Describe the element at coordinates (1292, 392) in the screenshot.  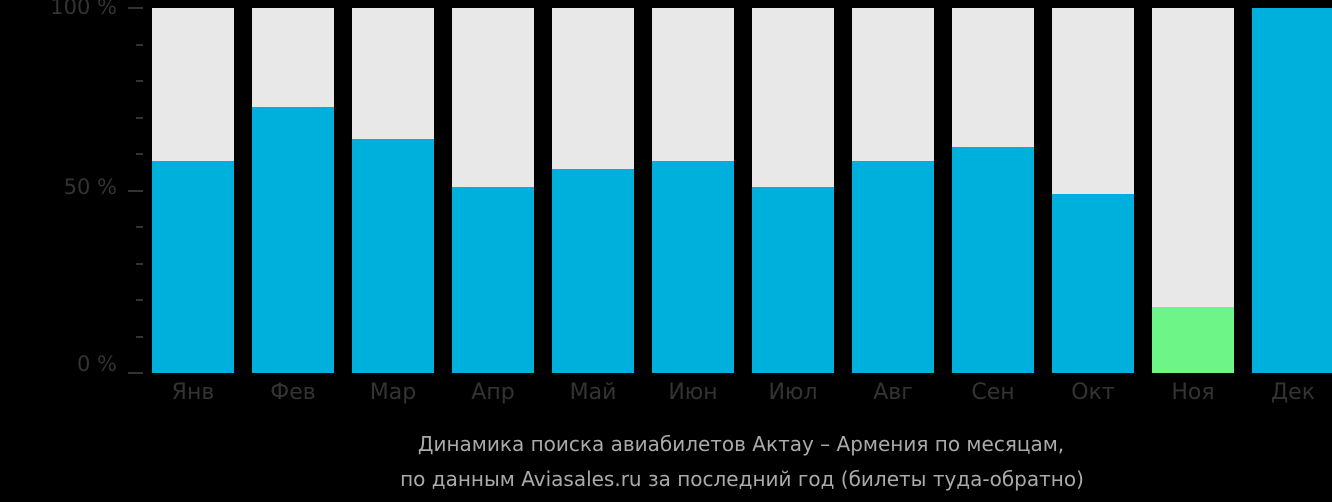
I see `x-label: Дек` at that location.